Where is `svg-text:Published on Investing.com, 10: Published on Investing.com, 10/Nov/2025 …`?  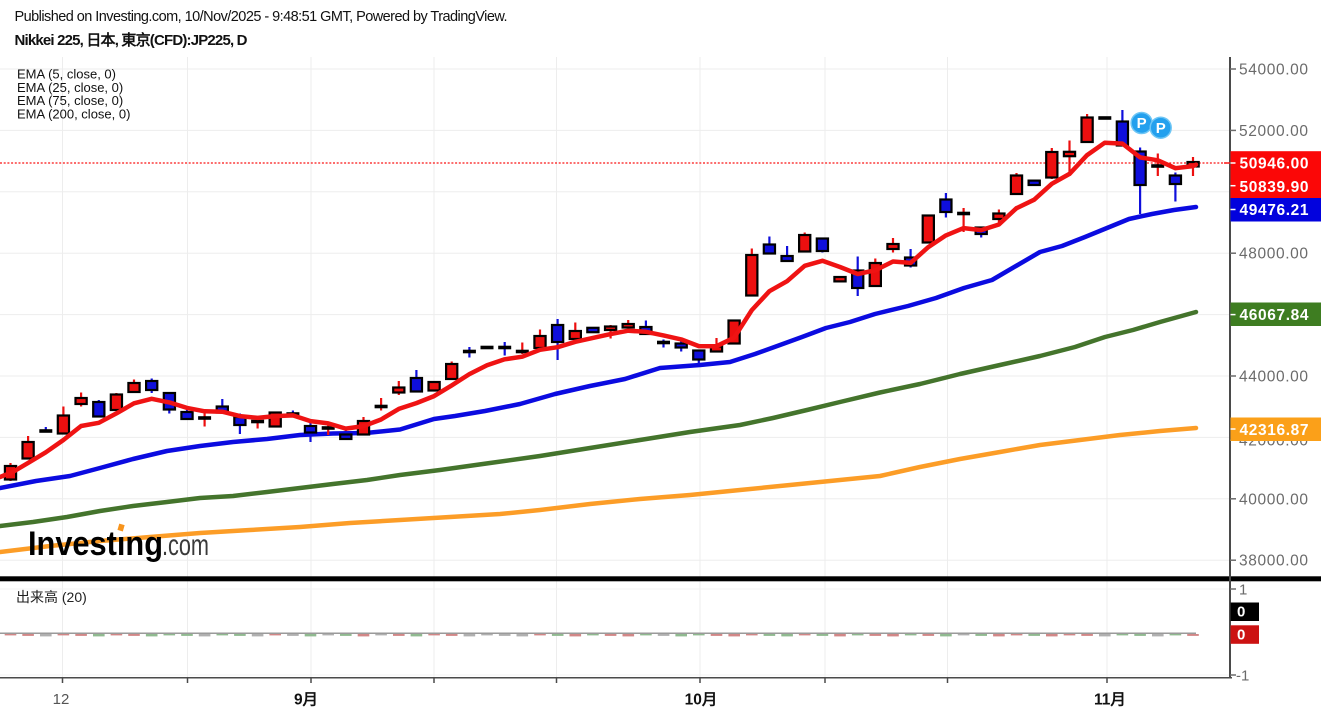 svg-text:Published on Investing.com, 10: Published on Investing.com, 10/Nov/2025 … is located at coordinates (261, 17).